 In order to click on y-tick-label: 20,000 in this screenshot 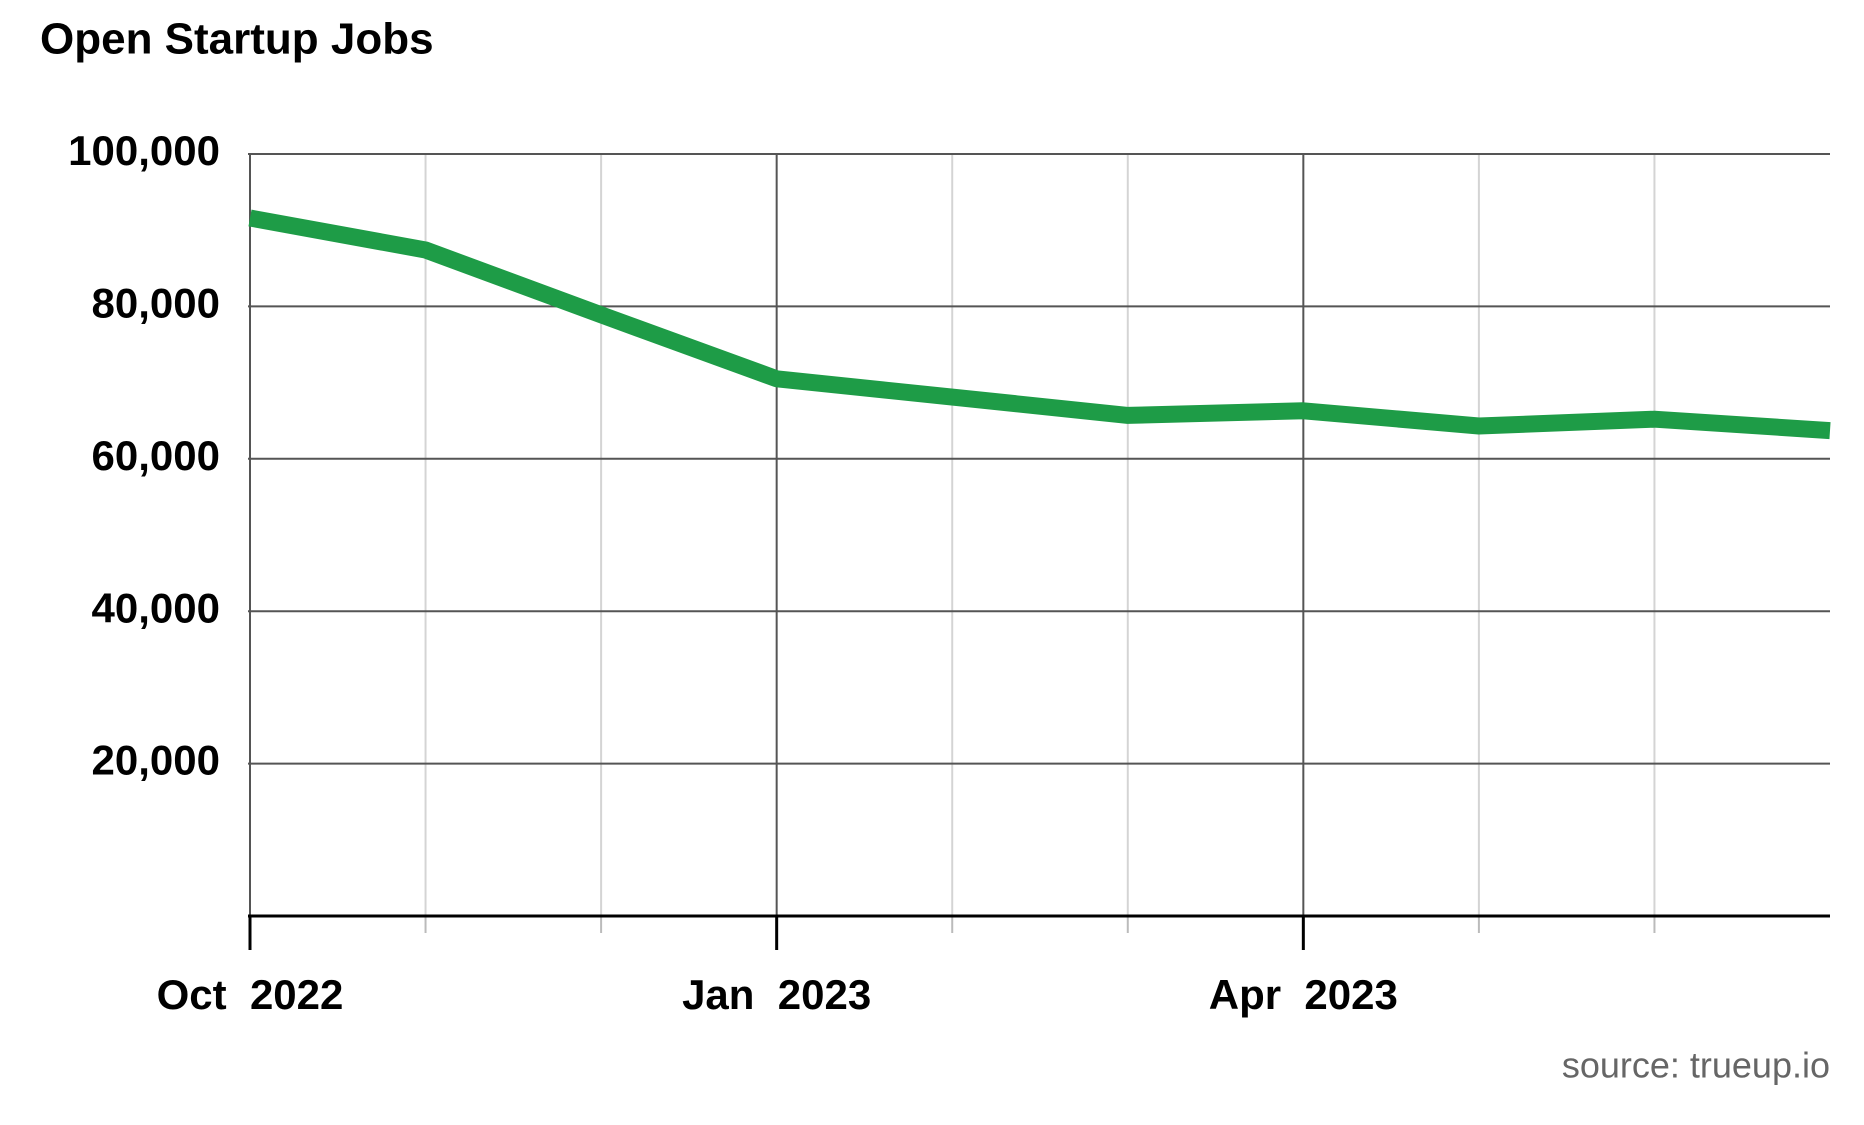, I will do `click(156, 760)`.